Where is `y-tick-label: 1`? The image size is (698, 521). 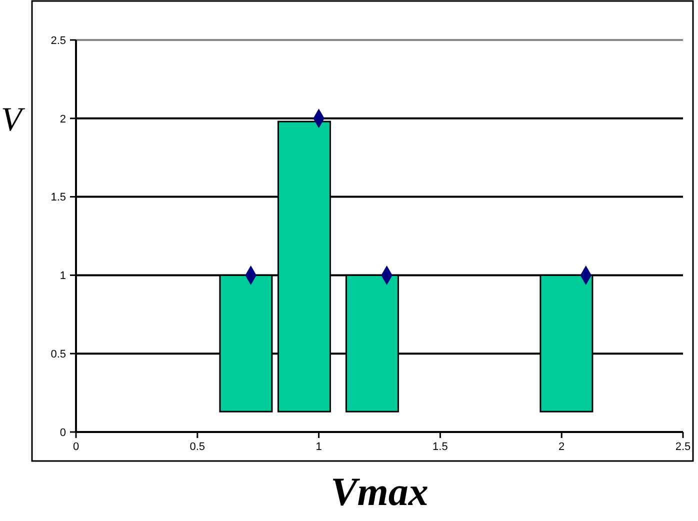 y-tick-label: 1 is located at coordinates (63, 276).